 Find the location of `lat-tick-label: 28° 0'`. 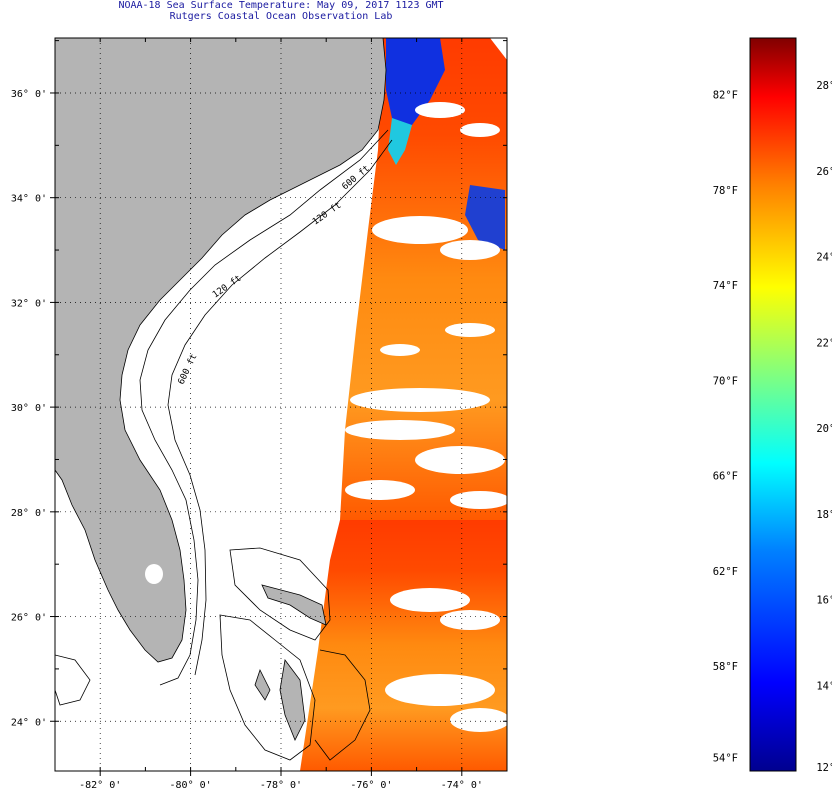

lat-tick-label: 28° 0' is located at coordinates (29, 513).